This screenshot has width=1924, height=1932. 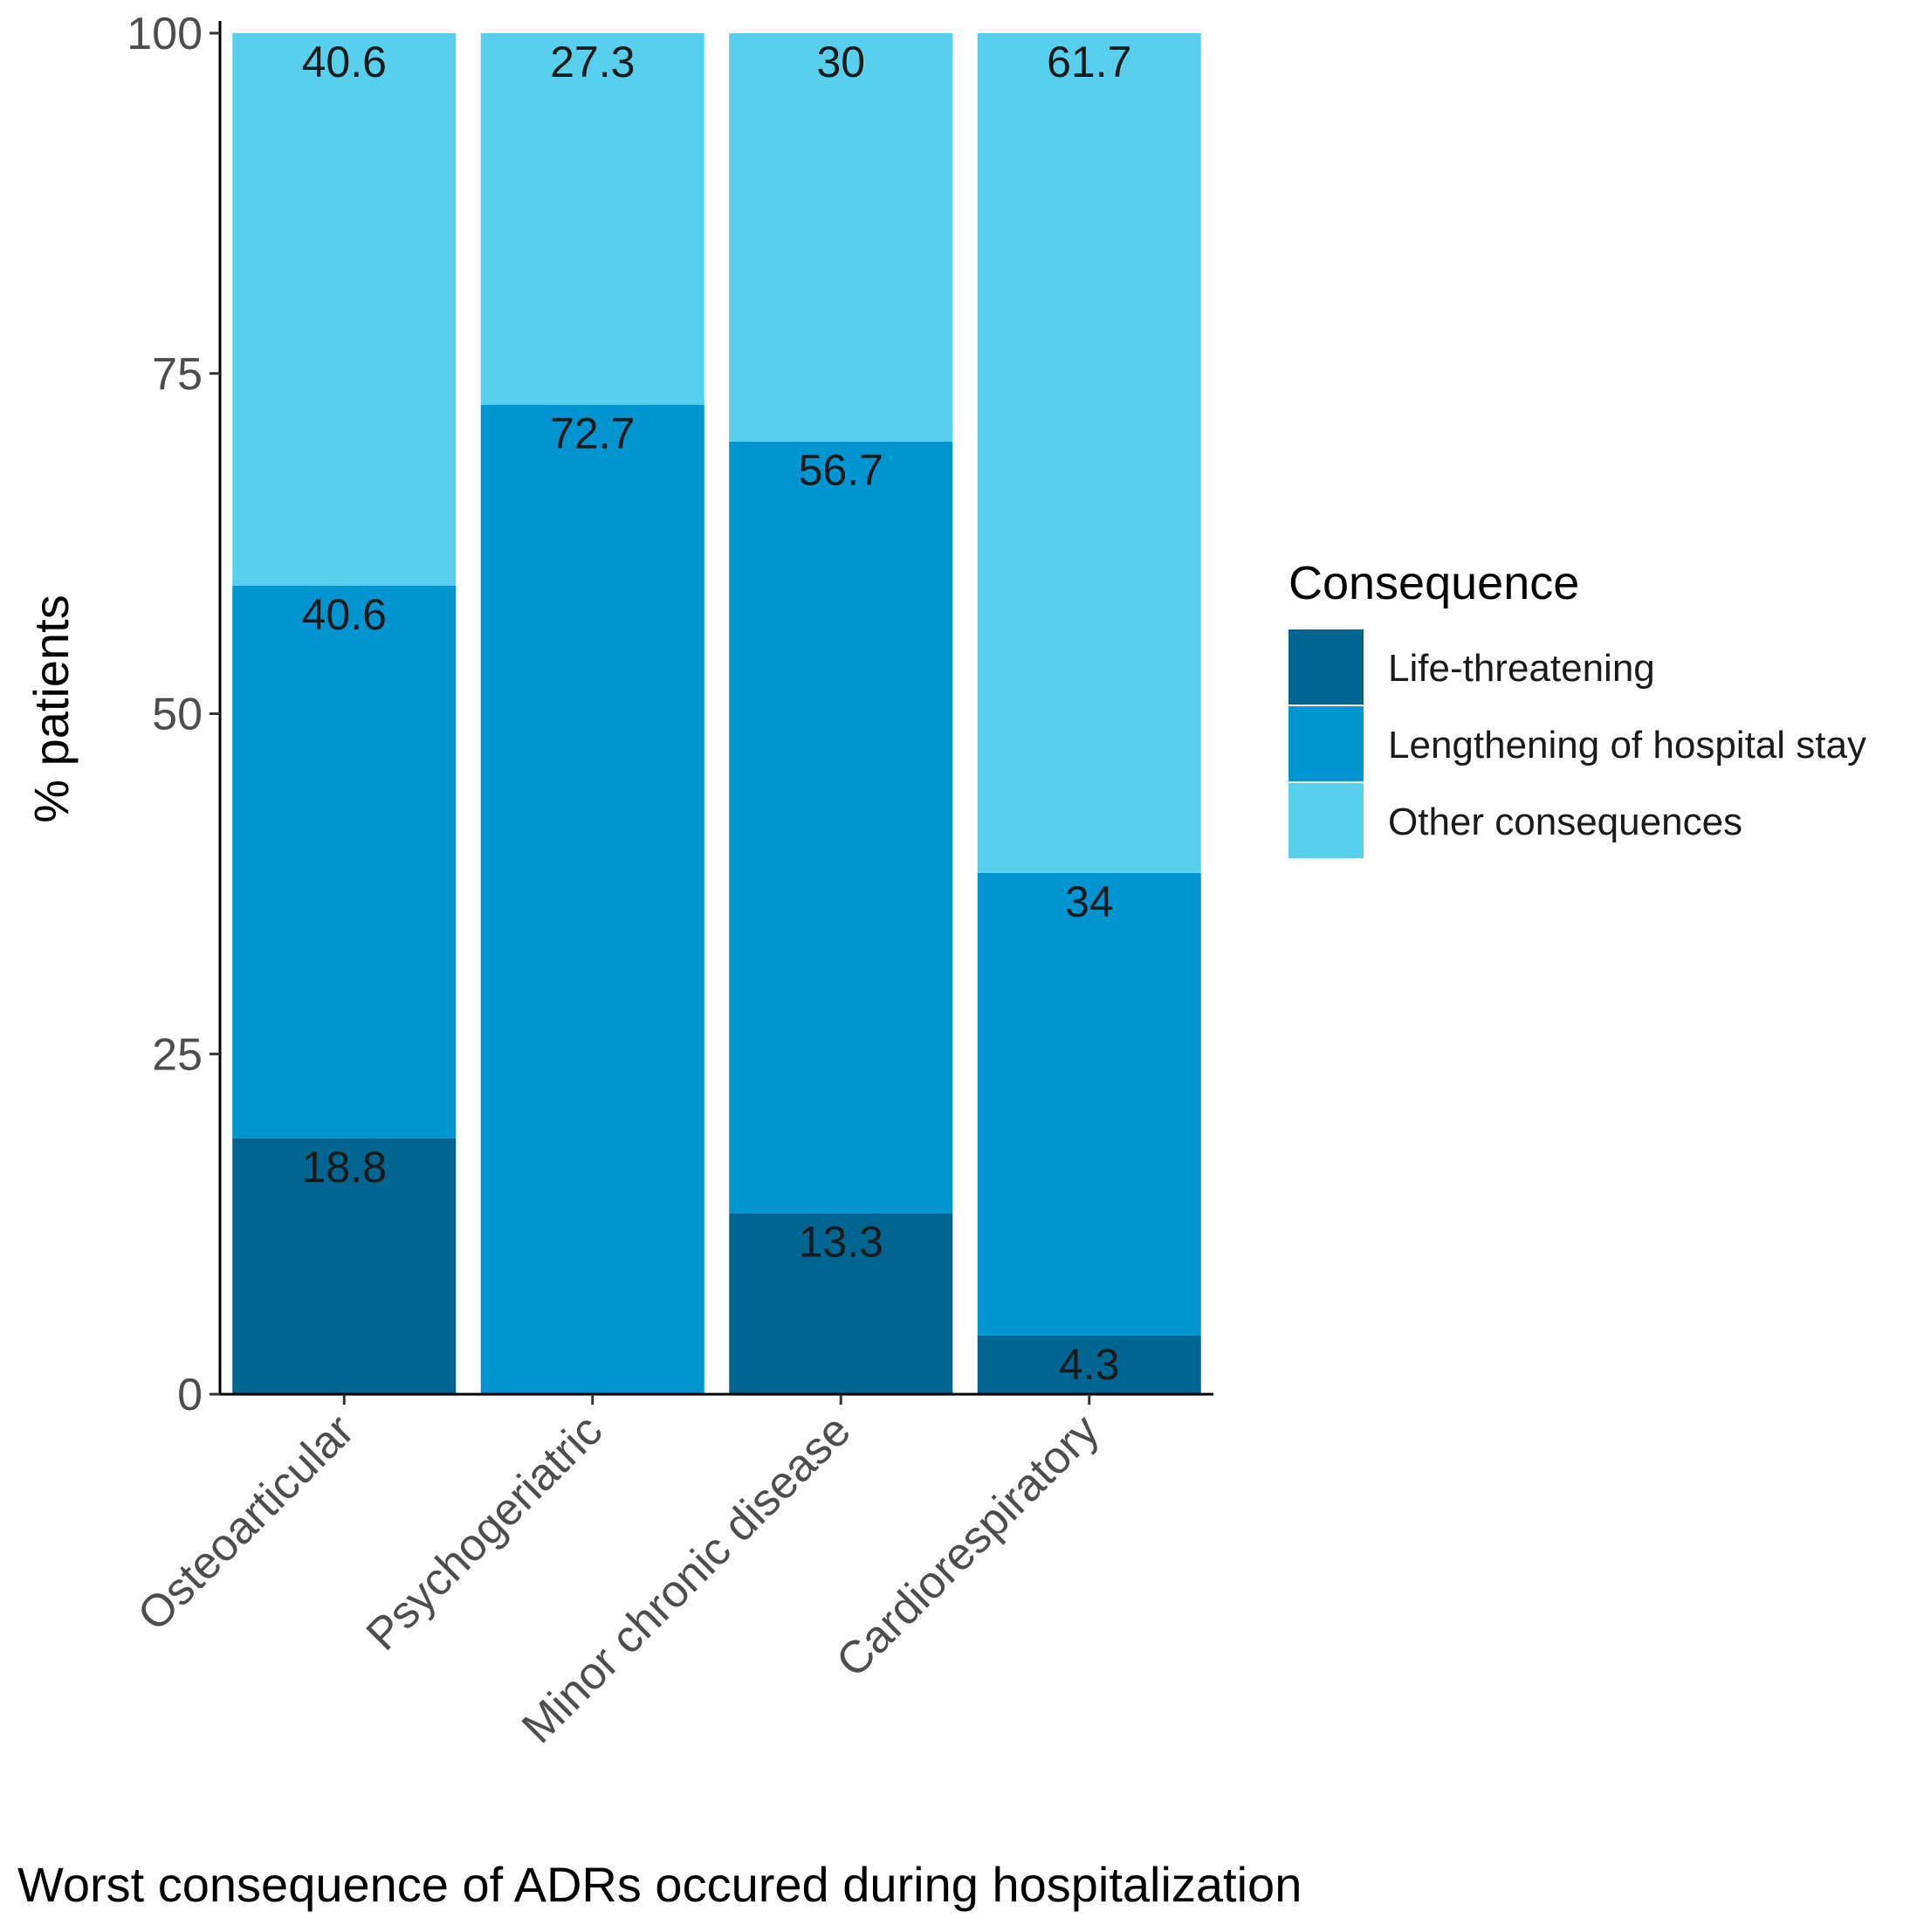 What do you see at coordinates (1433, 583) in the screenshot?
I see `legend-title: Consequence` at bounding box center [1433, 583].